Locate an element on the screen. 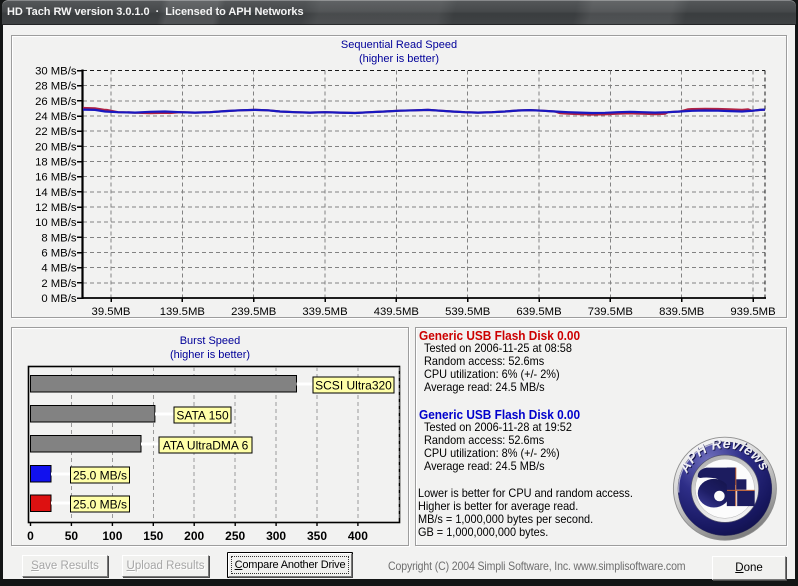 Image resolution: width=798 pixels, height=586 pixels. svg-text: 0 is located at coordinates (30, 536).